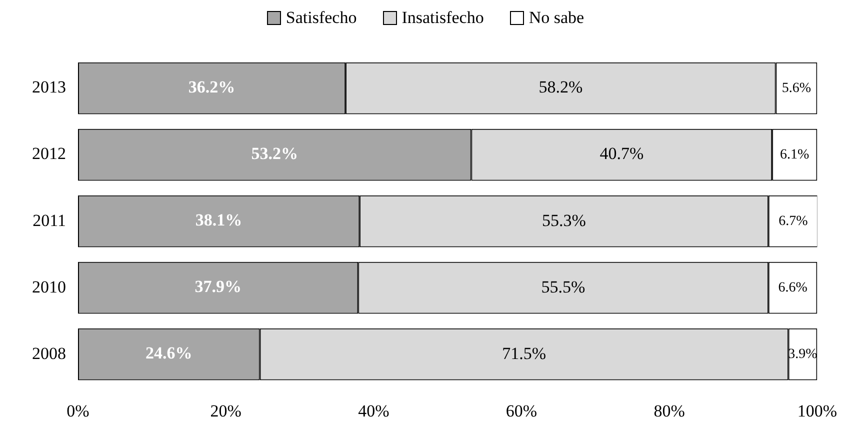 The image size is (851, 446). I want to click on data-label: 37.9%, so click(218, 286).